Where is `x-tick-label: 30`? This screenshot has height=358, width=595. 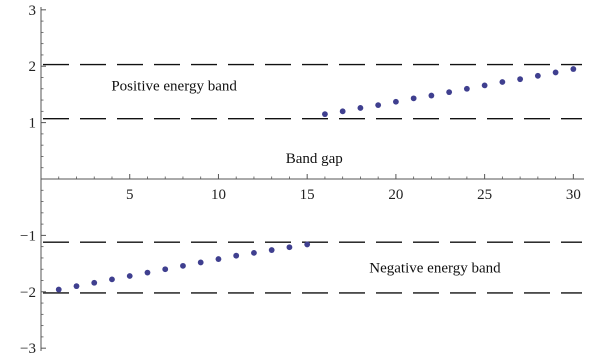
x-tick-label: 30 is located at coordinates (573, 195).